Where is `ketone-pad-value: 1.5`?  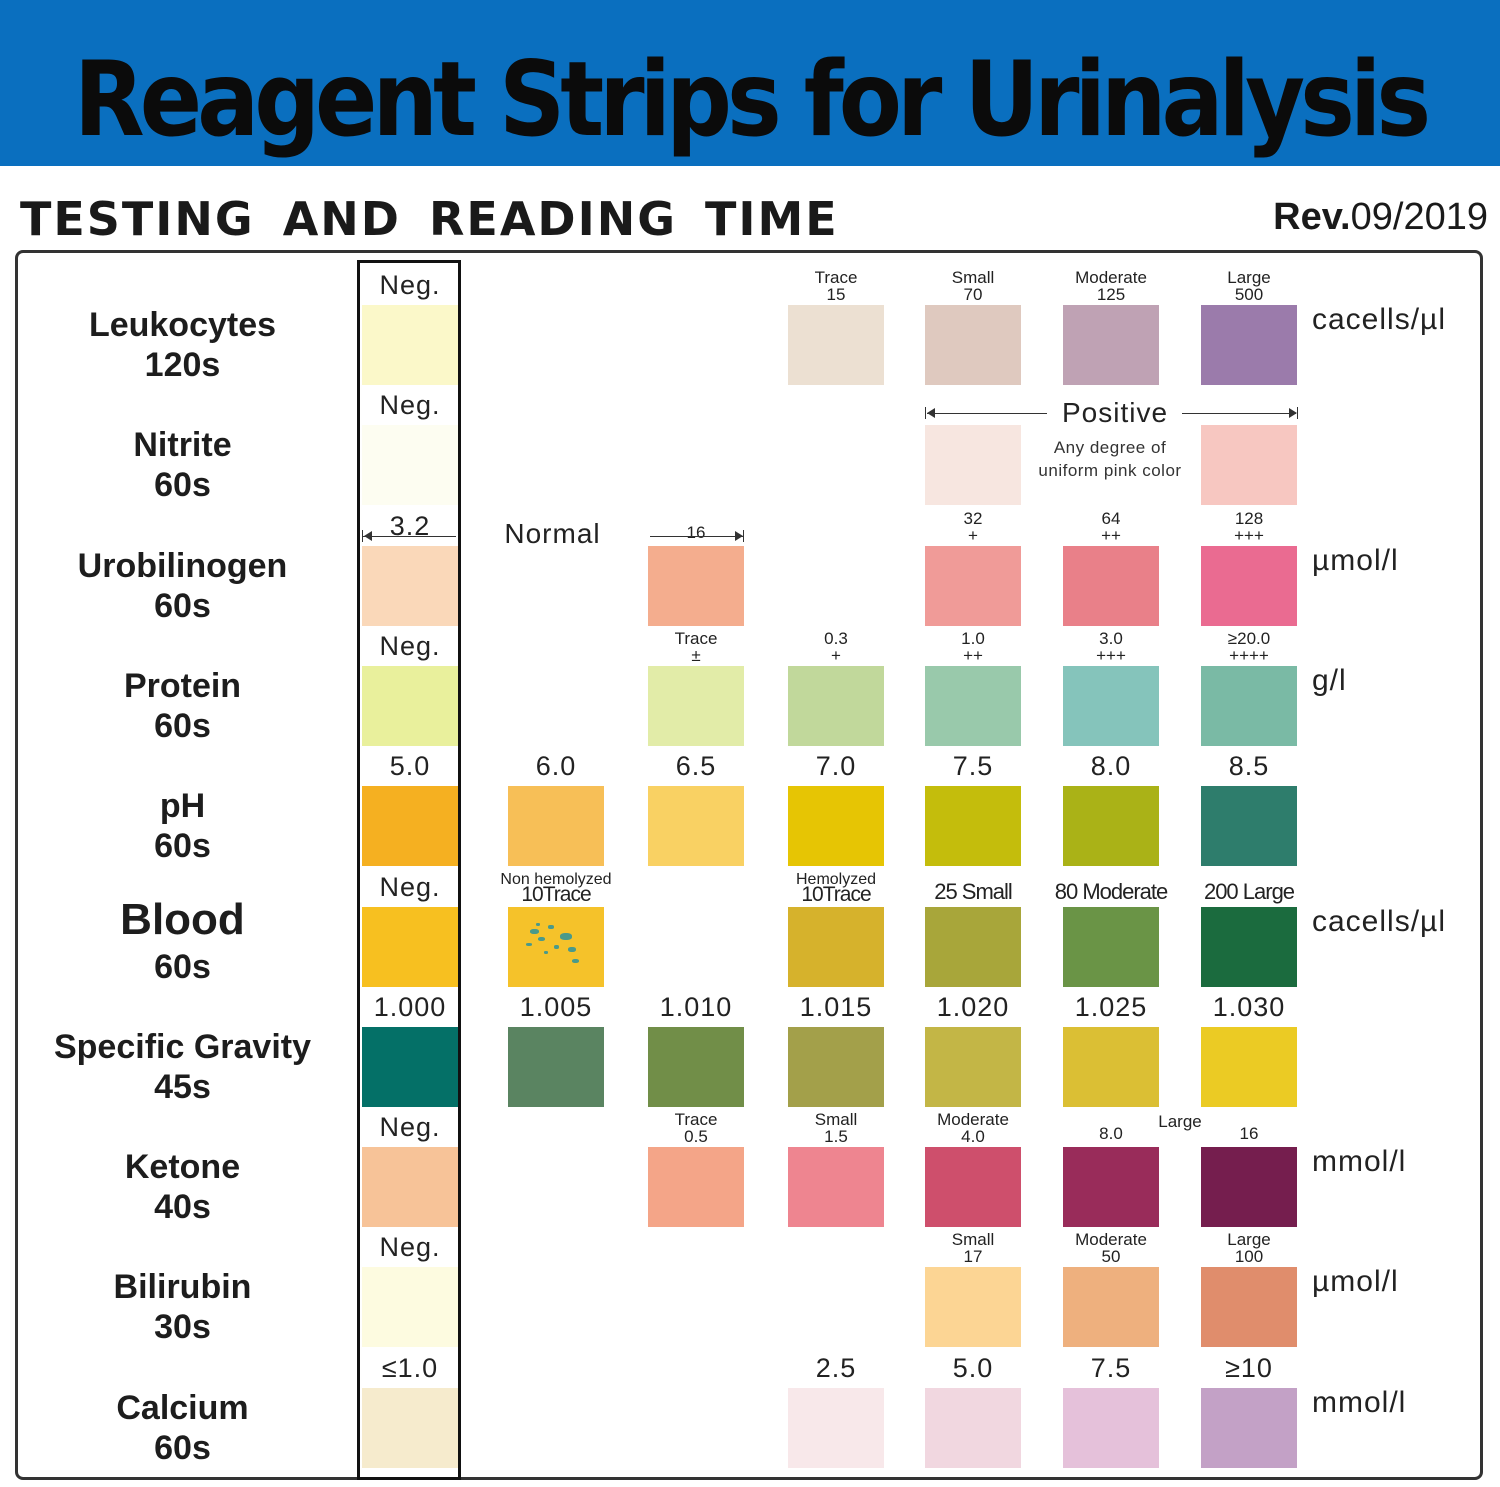
ketone-pad-value: 1.5 is located at coordinates (836, 1136).